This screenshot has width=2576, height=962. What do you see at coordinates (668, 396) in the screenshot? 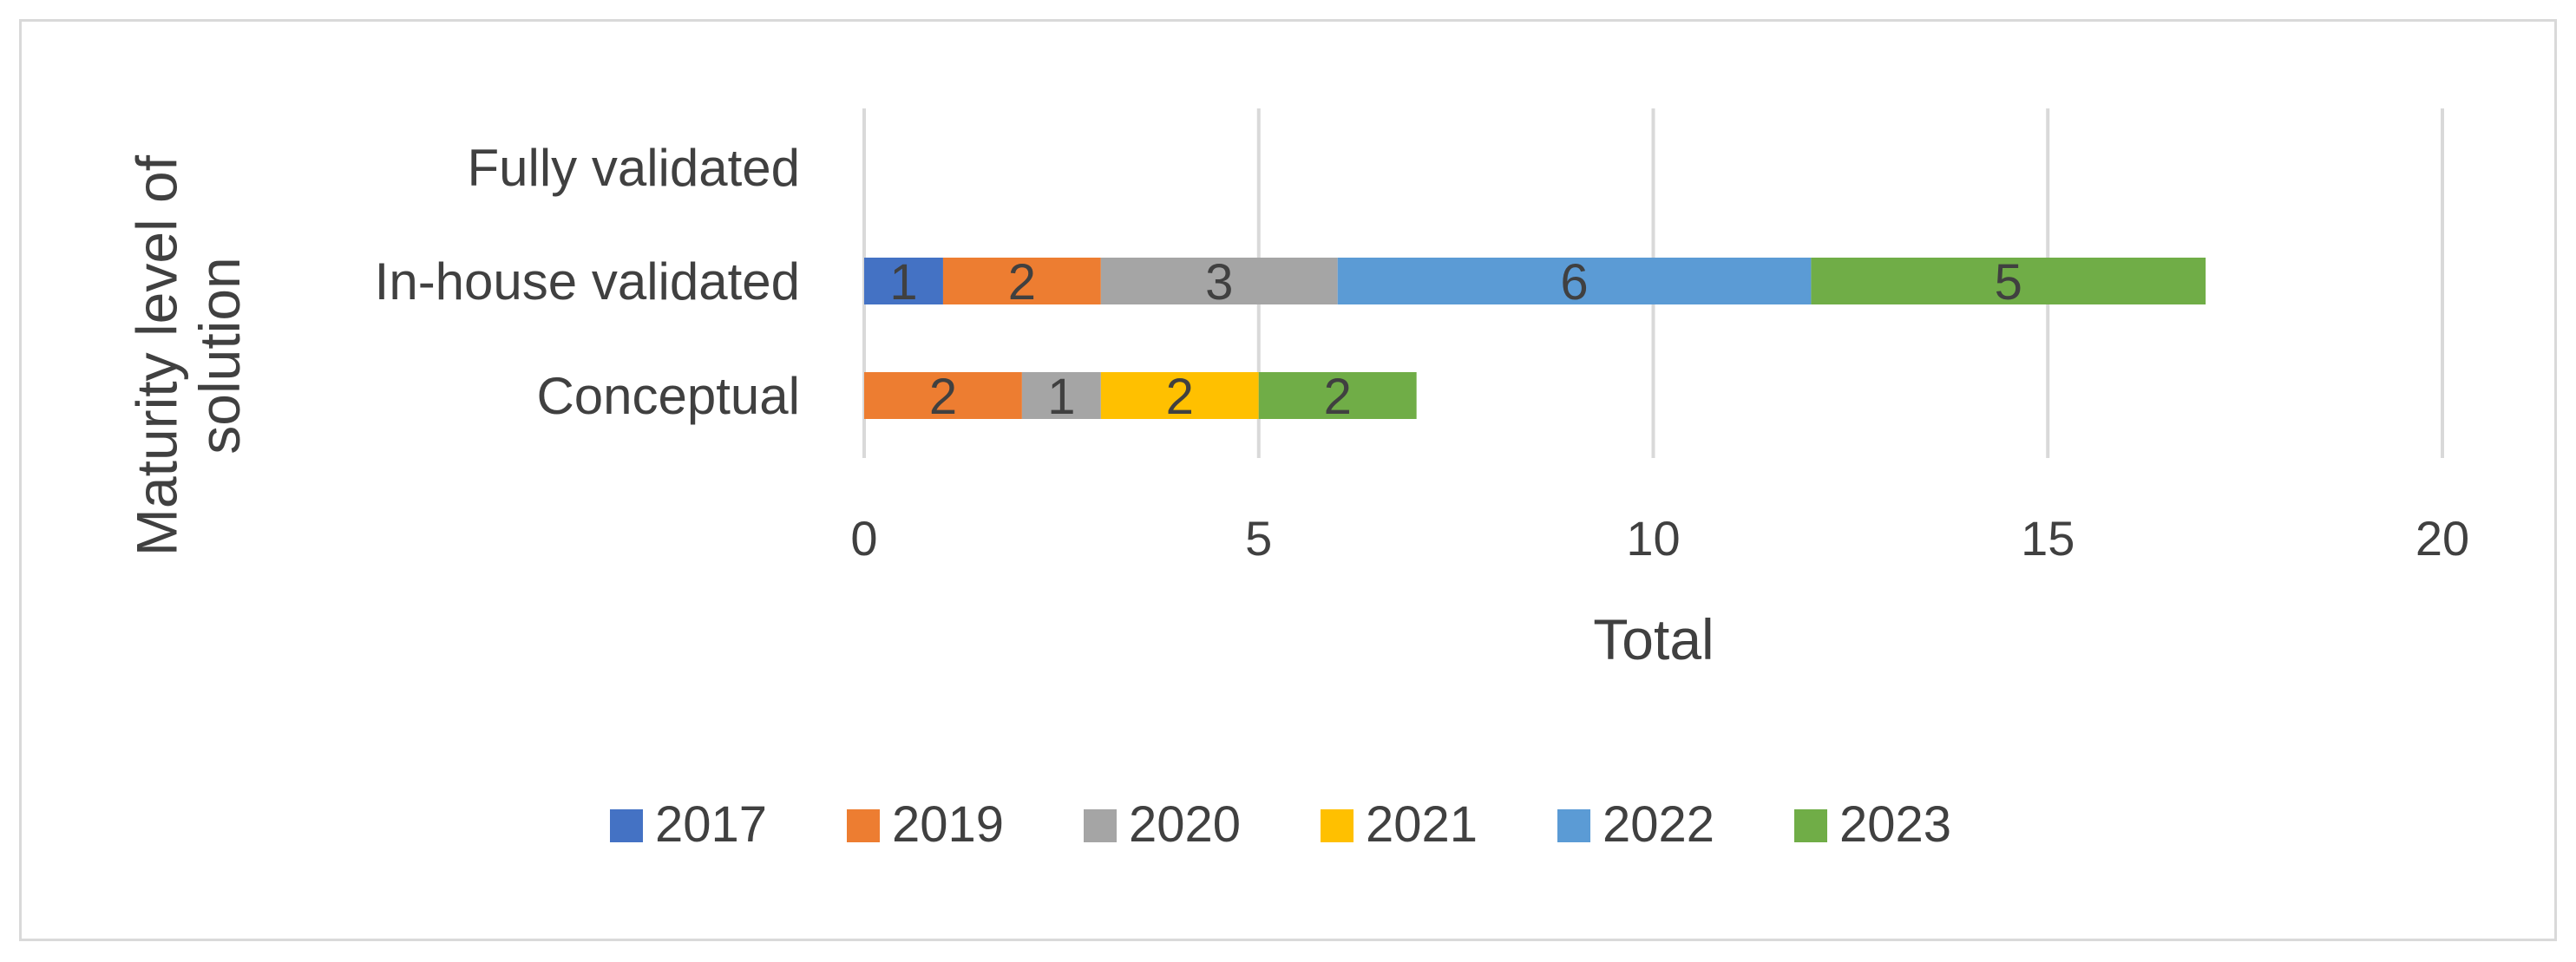
I see `category-label: Conceptual` at bounding box center [668, 396].